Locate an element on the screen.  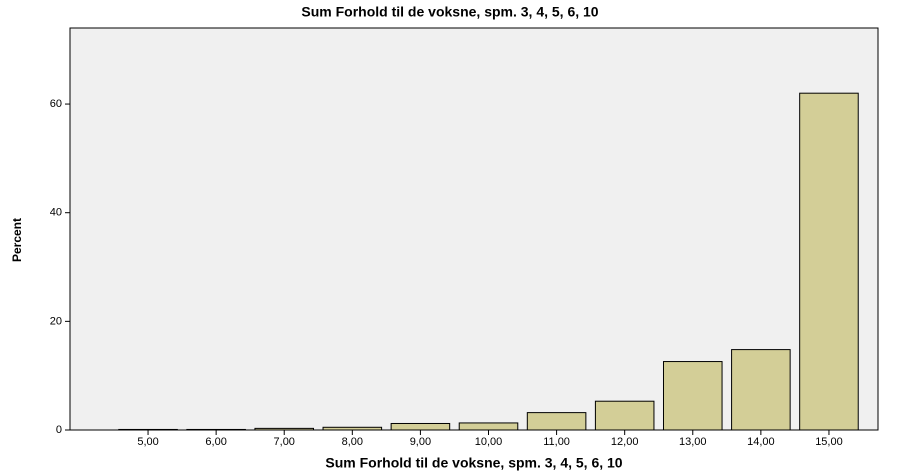
x-tick-label: 8,00 is located at coordinates (352, 442).